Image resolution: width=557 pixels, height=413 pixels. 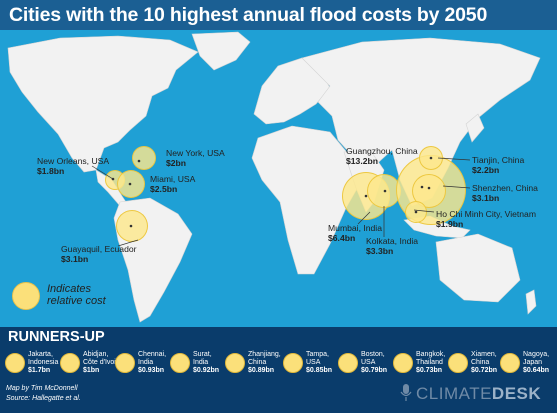 I want to click on runner-up-item: Boston, USA $0.79bn, so click(x=364, y=363).